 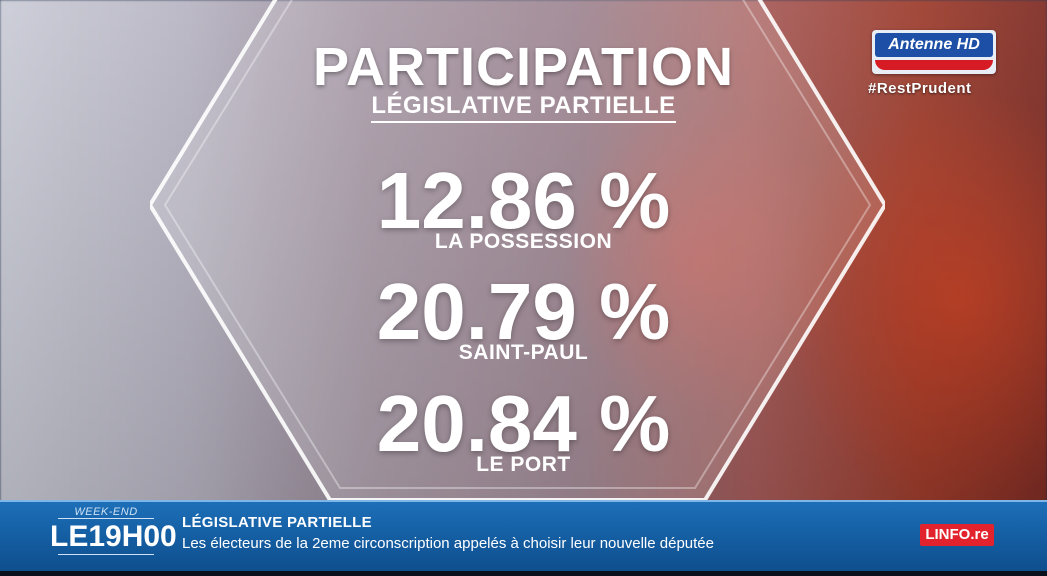 I want to click on stat-value-saint-paul: 20.79 %, so click(x=523, y=311).